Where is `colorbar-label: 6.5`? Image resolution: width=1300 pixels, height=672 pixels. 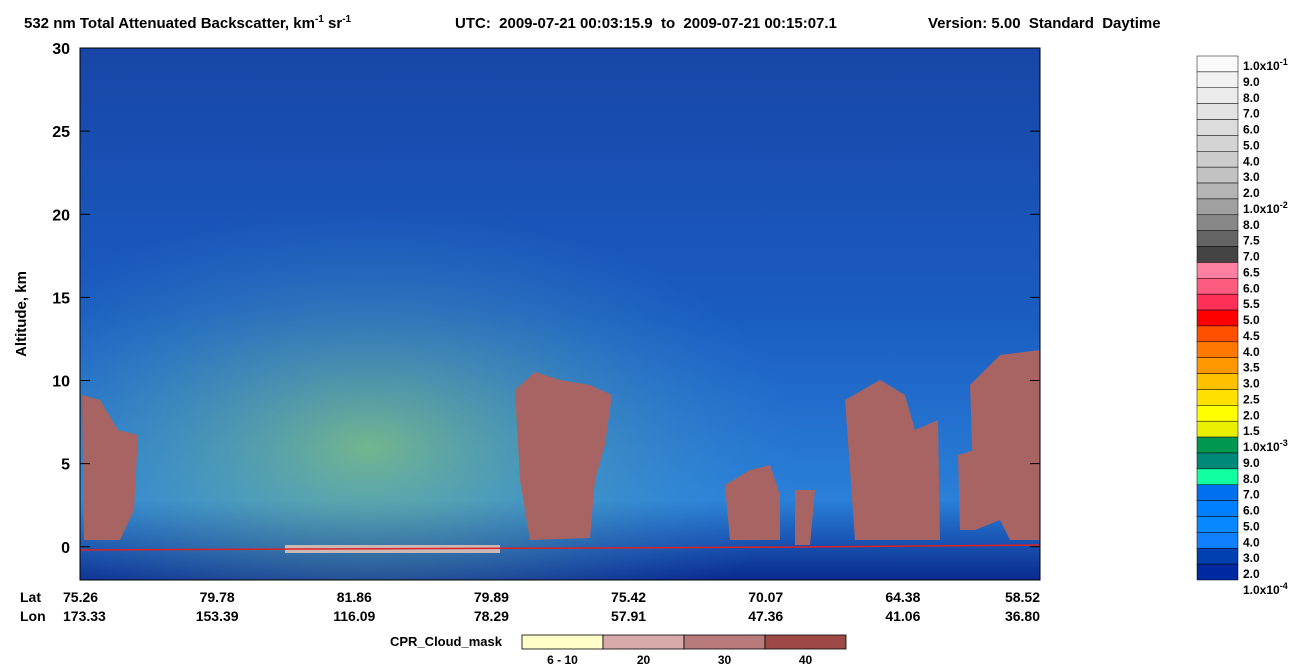
colorbar-label: 6.5 is located at coordinates (1251, 272).